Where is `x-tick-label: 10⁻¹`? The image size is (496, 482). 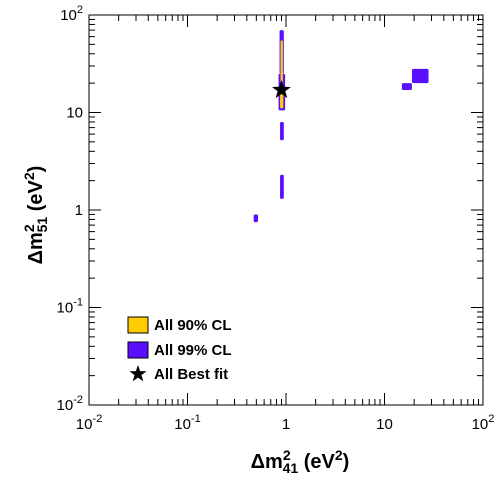 x-tick-label: 10⁻¹ is located at coordinates (187, 423).